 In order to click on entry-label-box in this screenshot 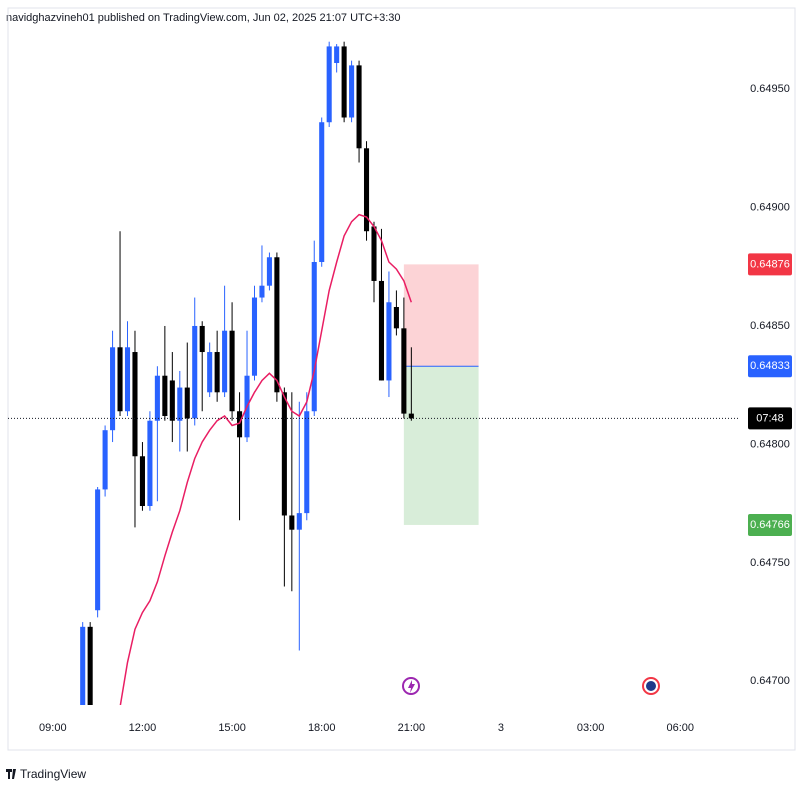, I will do `click(770, 366)`.